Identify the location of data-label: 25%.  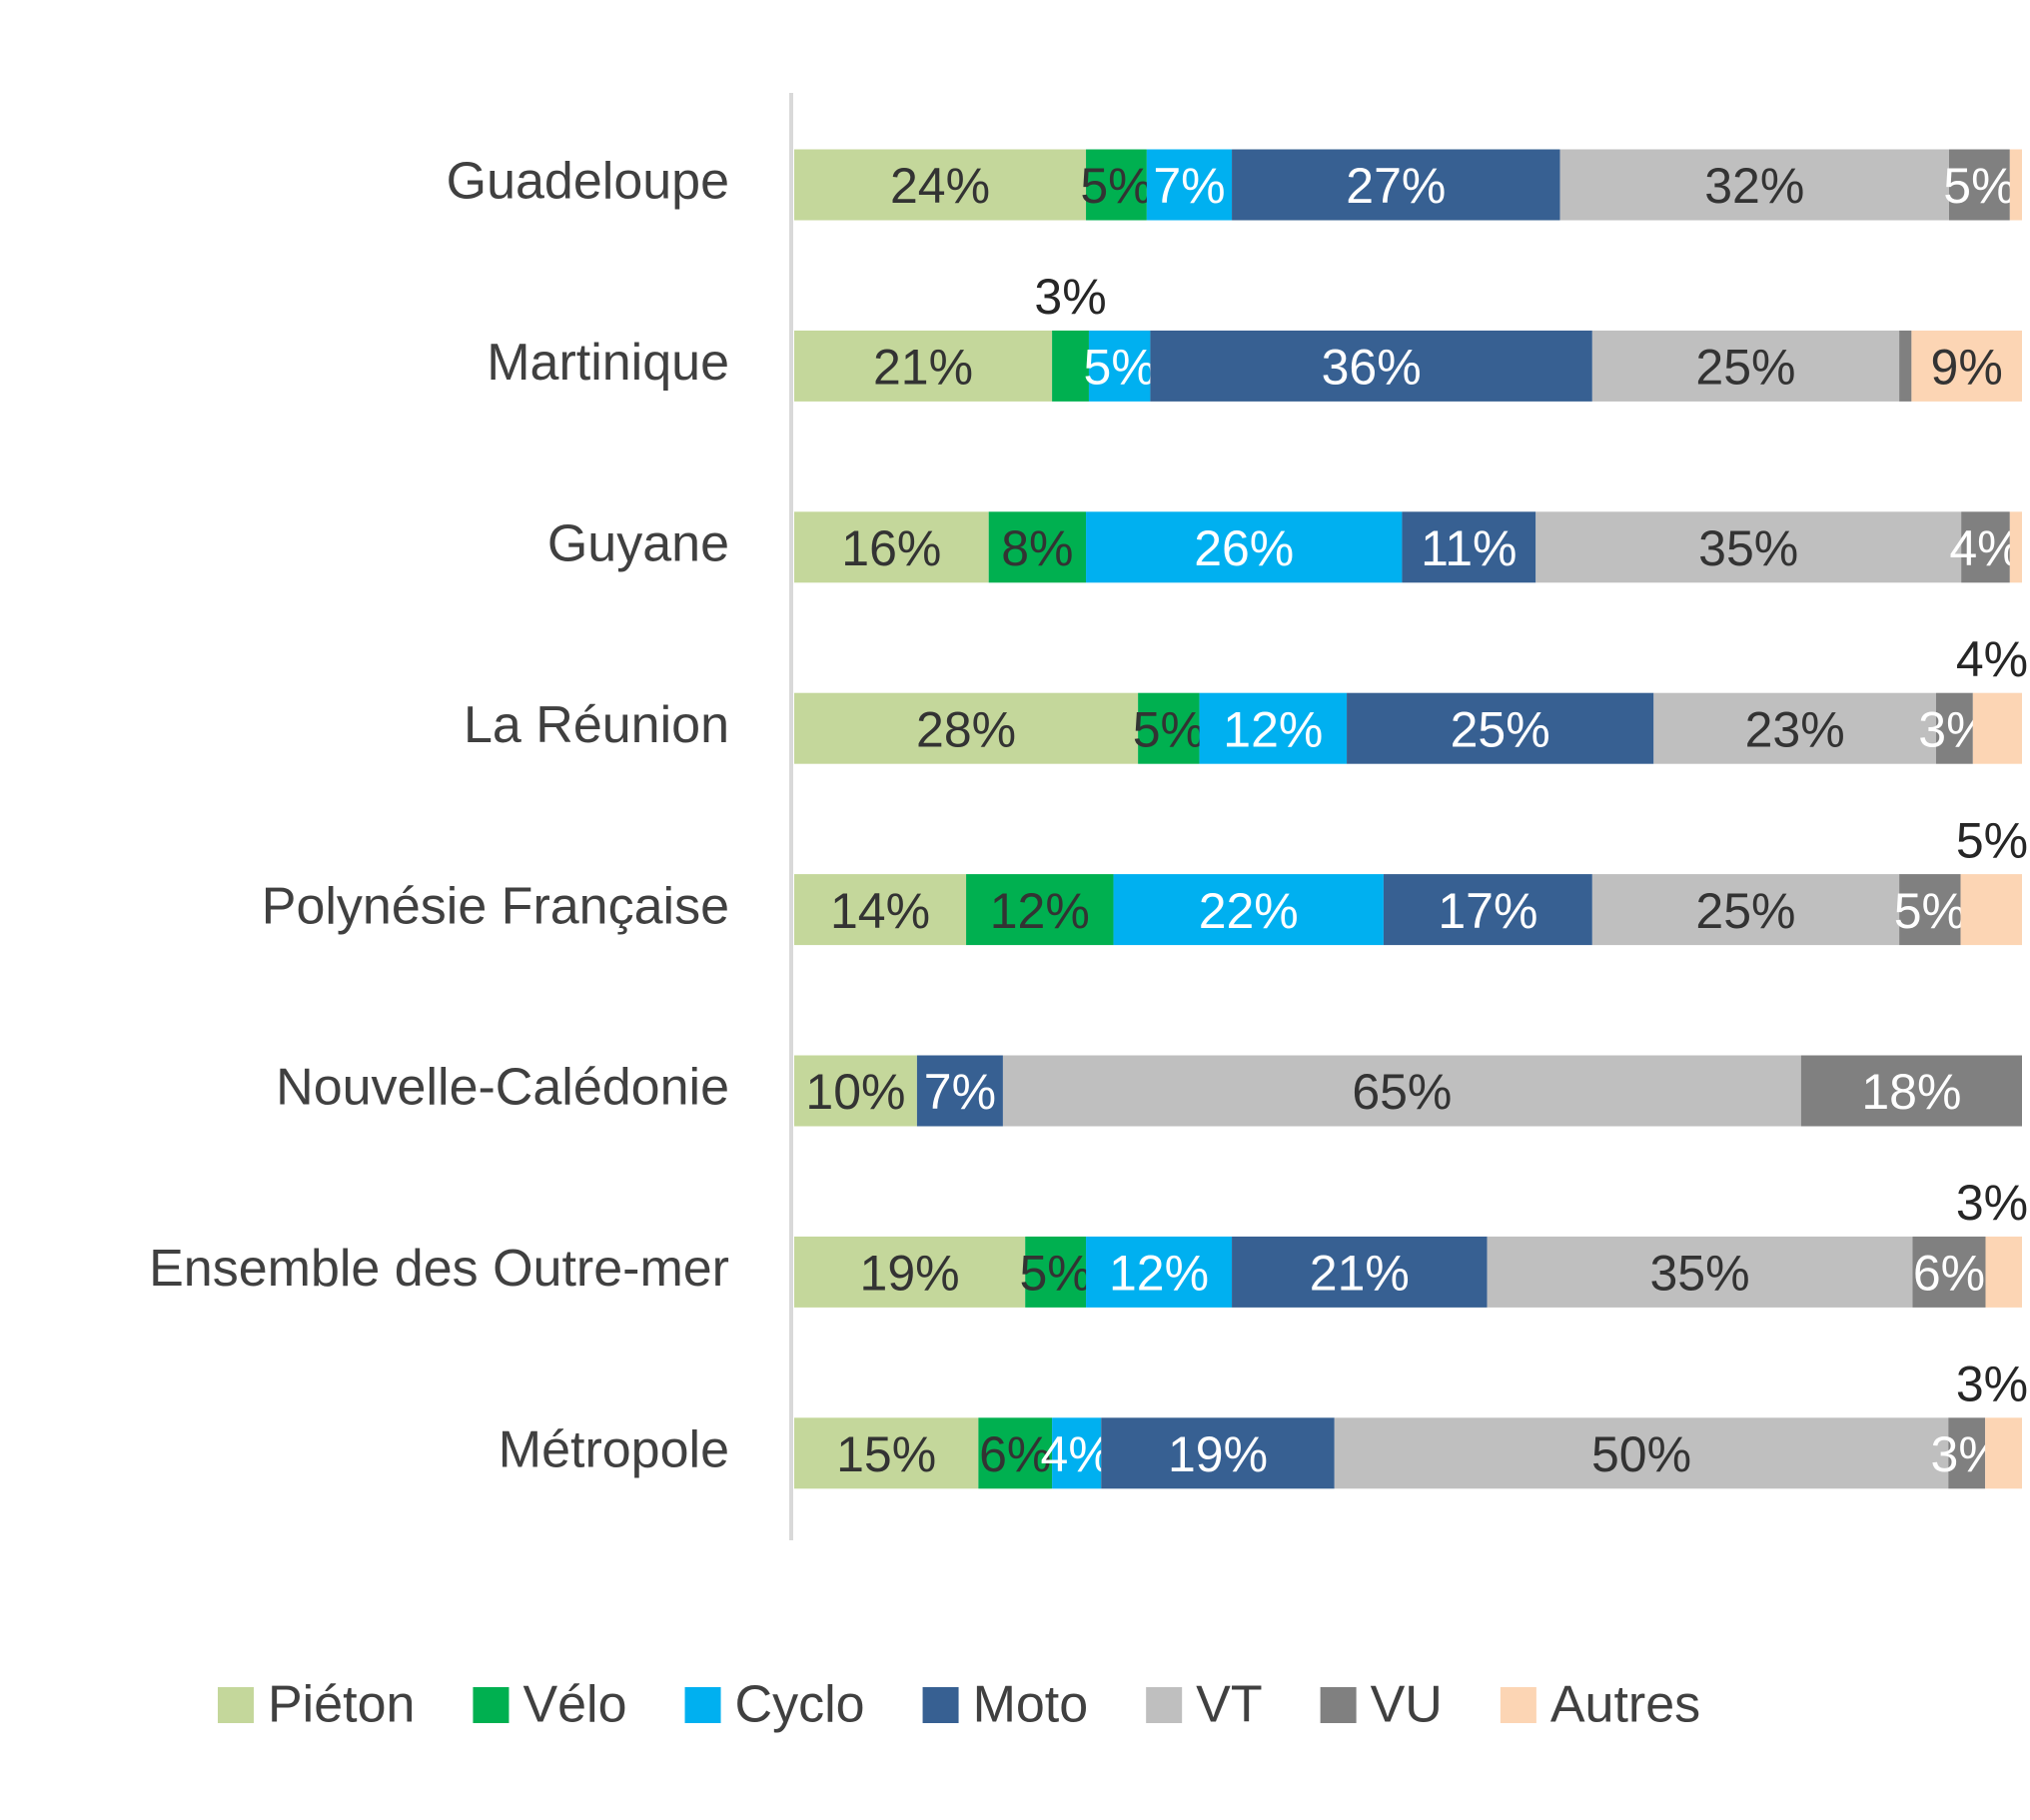
(1745, 911).